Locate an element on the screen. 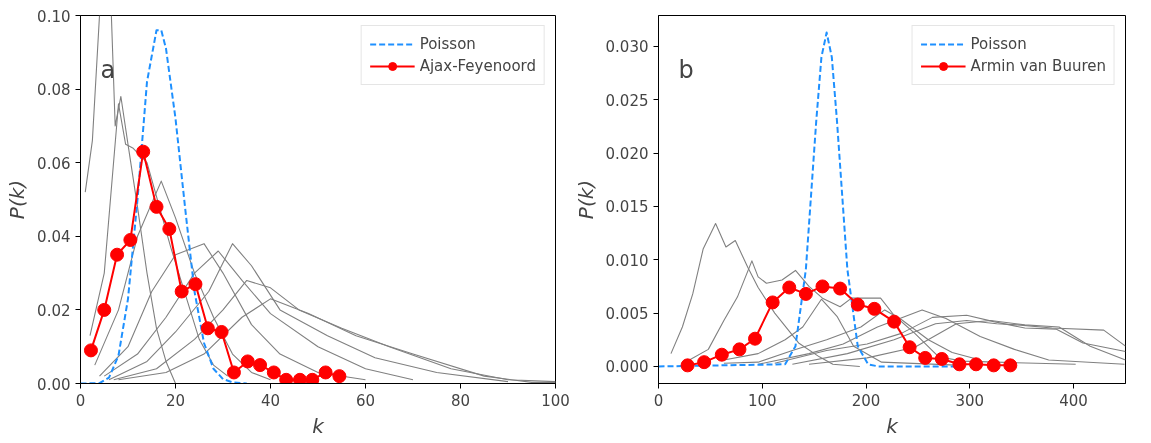 This screenshot has width=1151, height=443. y-tick-label: 0.010 is located at coordinates (627, 260).